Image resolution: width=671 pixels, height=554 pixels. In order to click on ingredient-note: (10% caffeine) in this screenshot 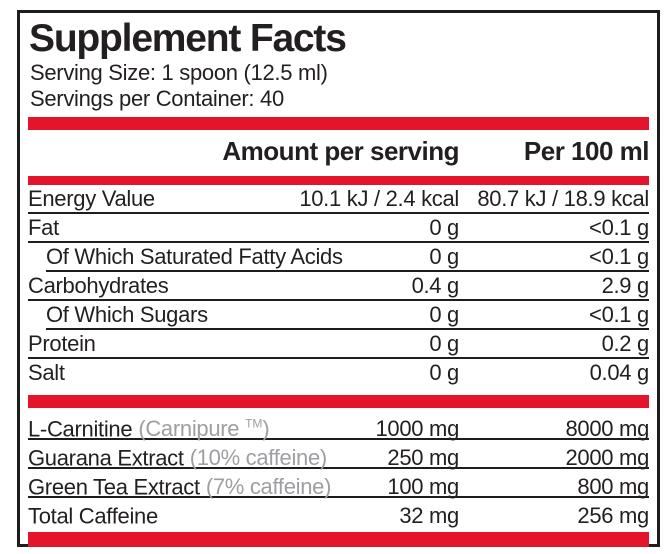, I will do `click(258, 458)`.